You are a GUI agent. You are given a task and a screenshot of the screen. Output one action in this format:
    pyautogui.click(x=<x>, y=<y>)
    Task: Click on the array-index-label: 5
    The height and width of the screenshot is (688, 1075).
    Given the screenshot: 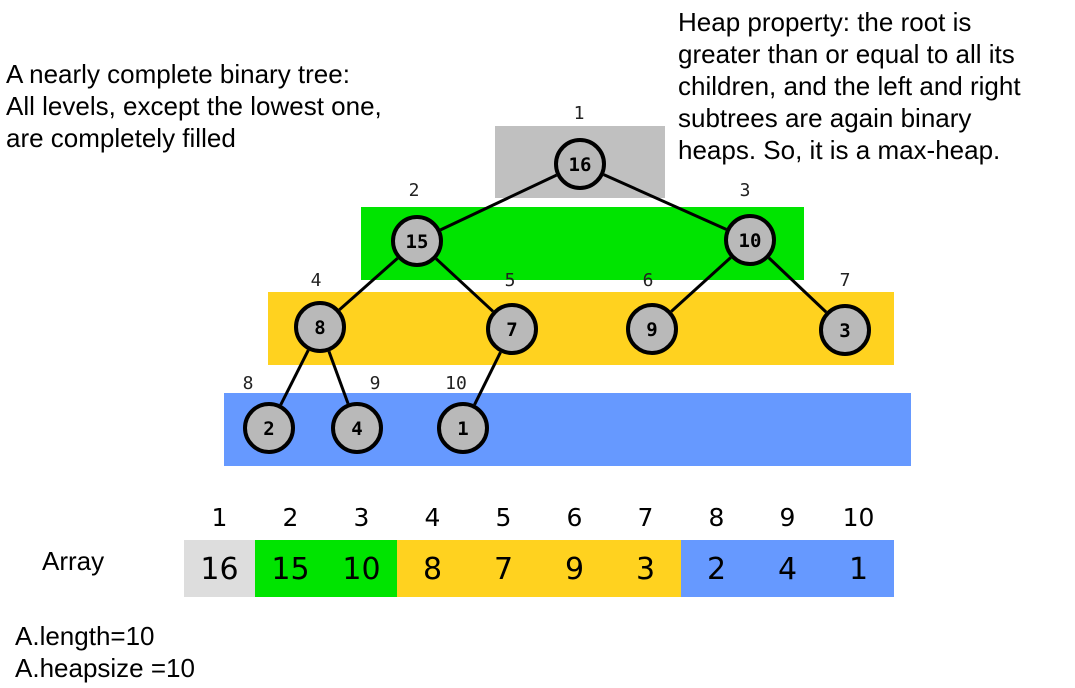 What is the action you would take?
    pyautogui.click(x=503, y=517)
    